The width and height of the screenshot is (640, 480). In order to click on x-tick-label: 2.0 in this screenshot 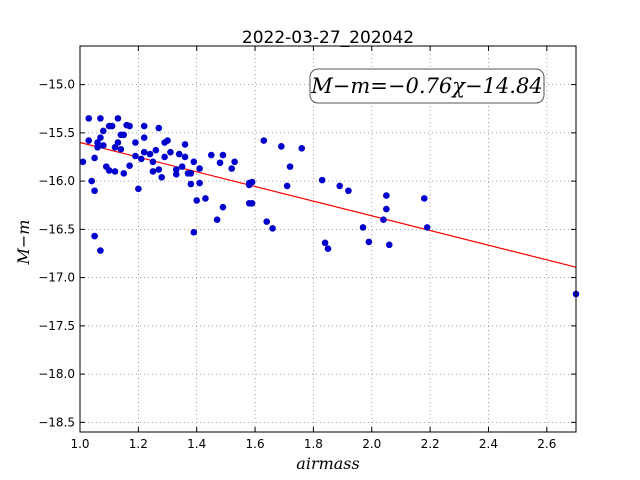, I will do `click(371, 444)`.